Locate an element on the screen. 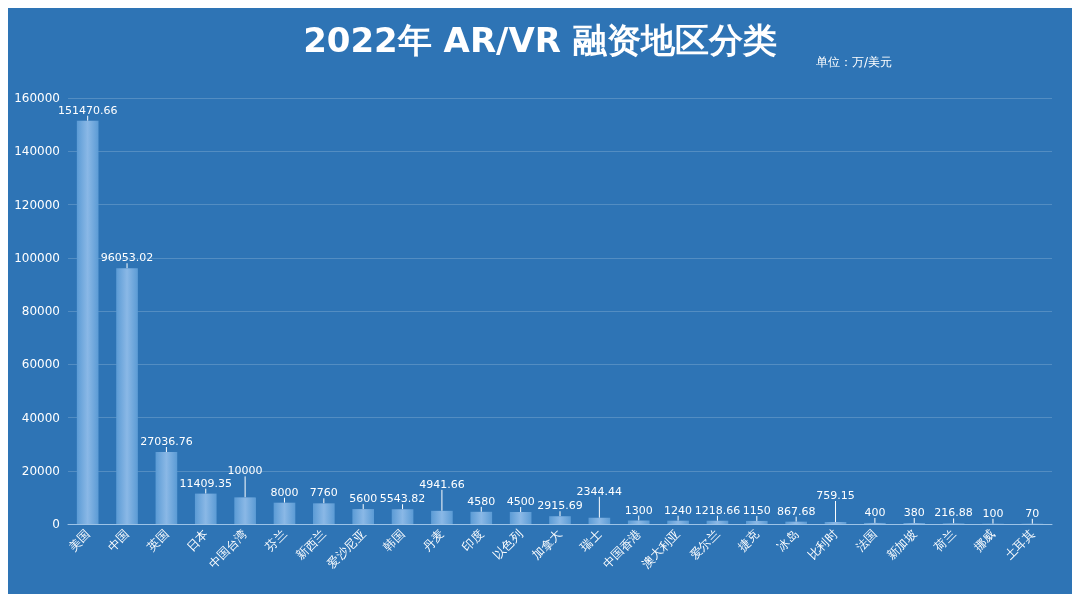 This screenshot has width=1080, height=602. data-label: 100 is located at coordinates (993, 513).